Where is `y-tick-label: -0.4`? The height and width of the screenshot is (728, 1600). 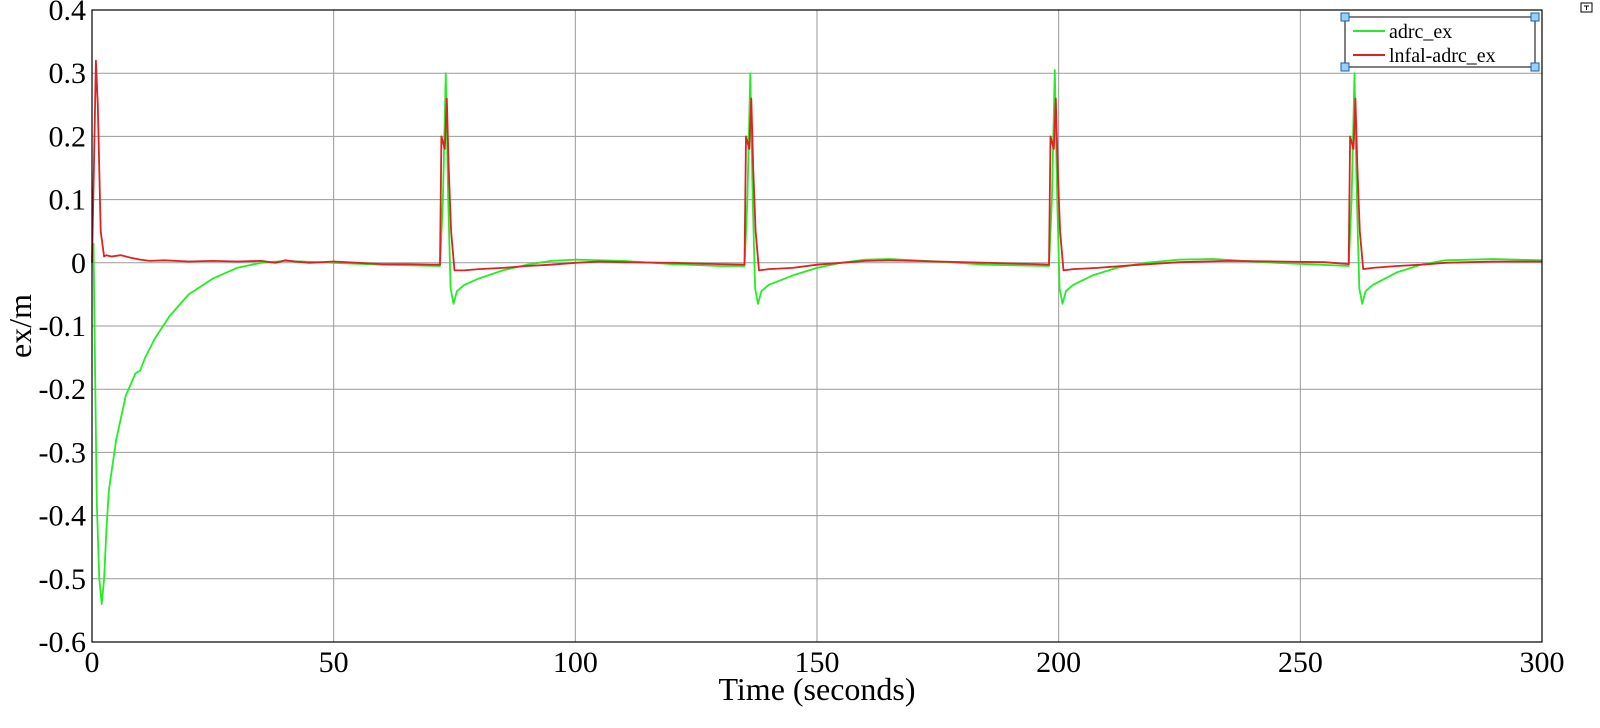 y-tick-label: -0.4 is located at coordinates (63, 516).